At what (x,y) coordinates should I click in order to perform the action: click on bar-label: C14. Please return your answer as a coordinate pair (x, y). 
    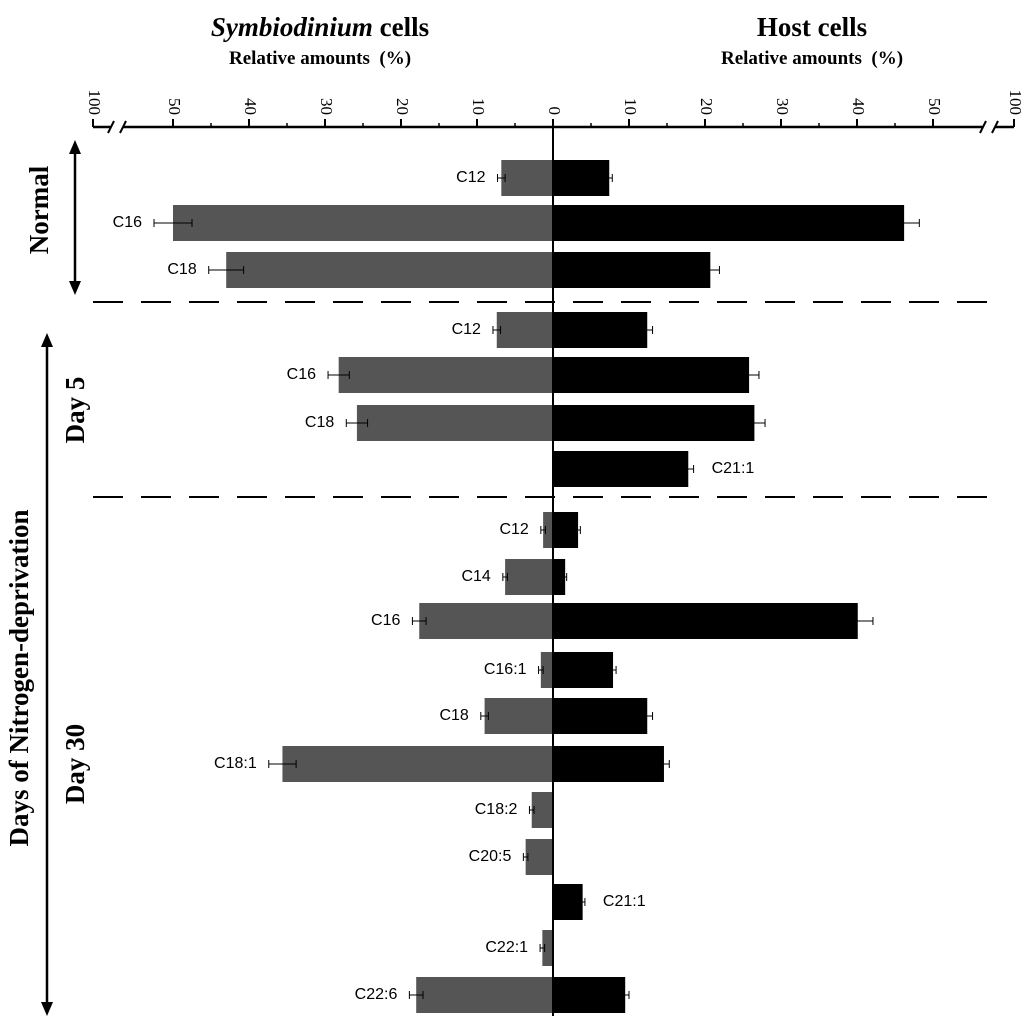
    Looking at the image, I should click on (475, 576).